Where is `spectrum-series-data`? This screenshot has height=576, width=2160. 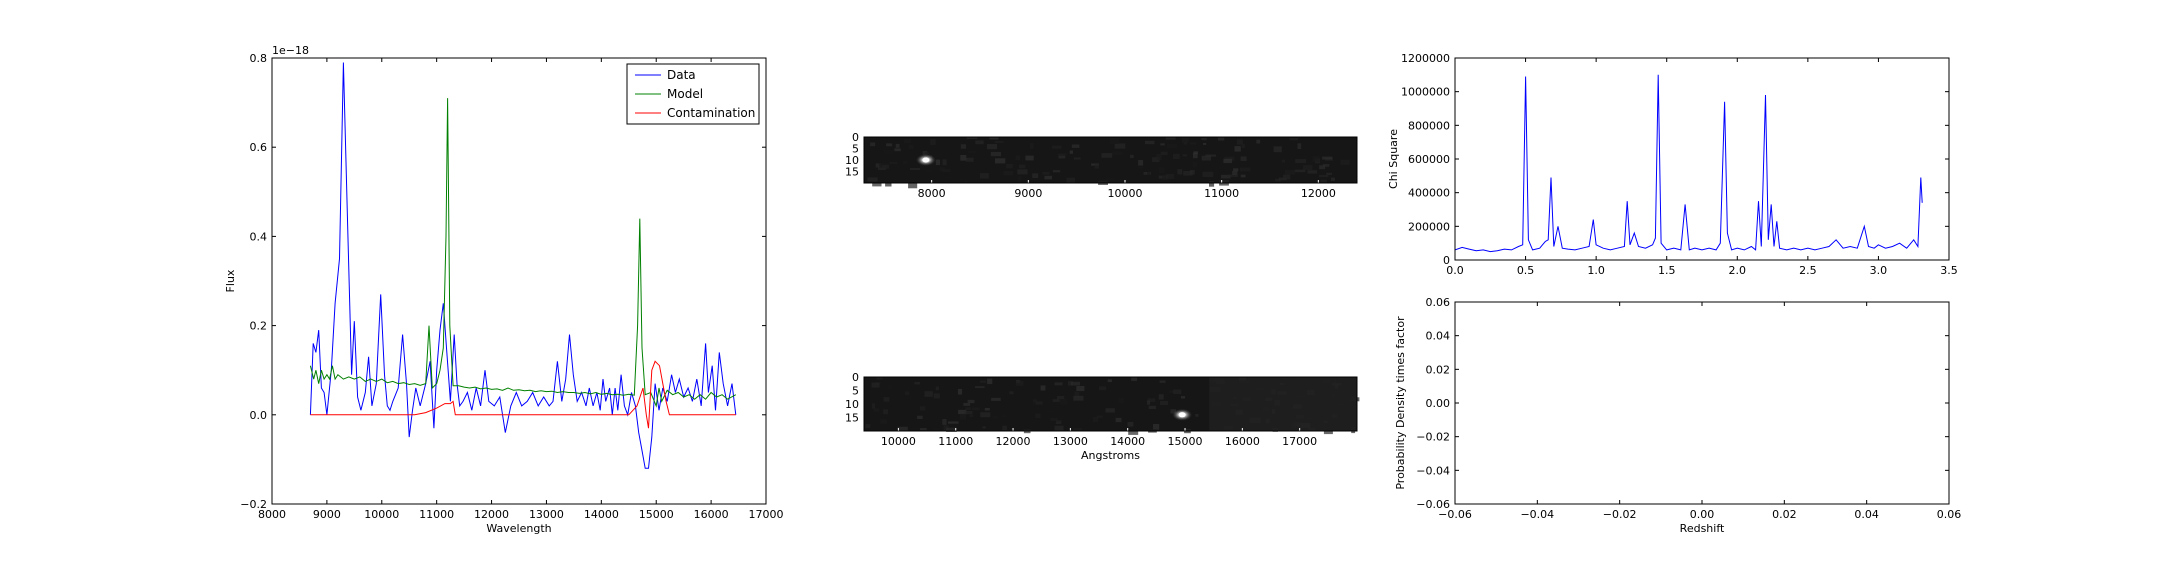 spectrum-series-data is located at coordinates (523, 265).